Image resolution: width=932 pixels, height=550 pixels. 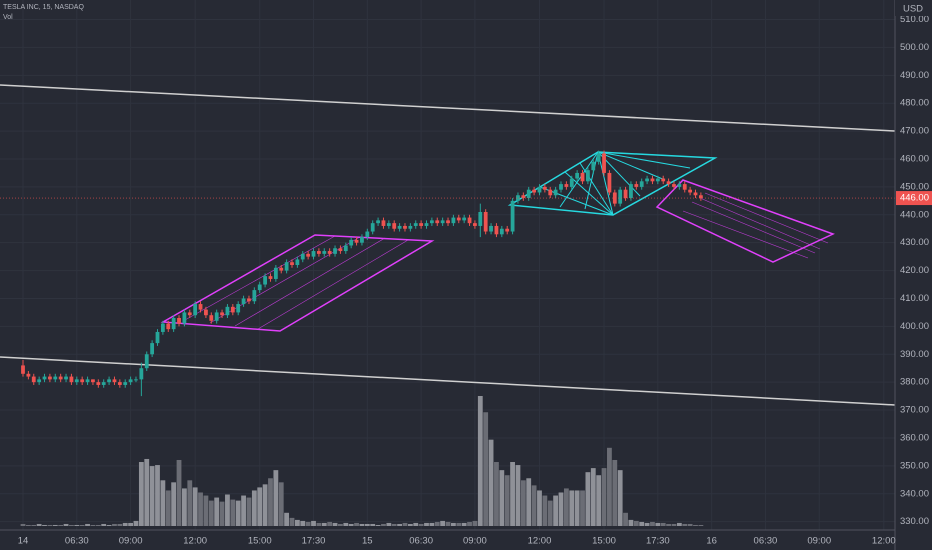 What do you see at coordinates (914, 242) in the screenshot?
I see `y-tick-label: 430.00` at bounding box center [914, 242].